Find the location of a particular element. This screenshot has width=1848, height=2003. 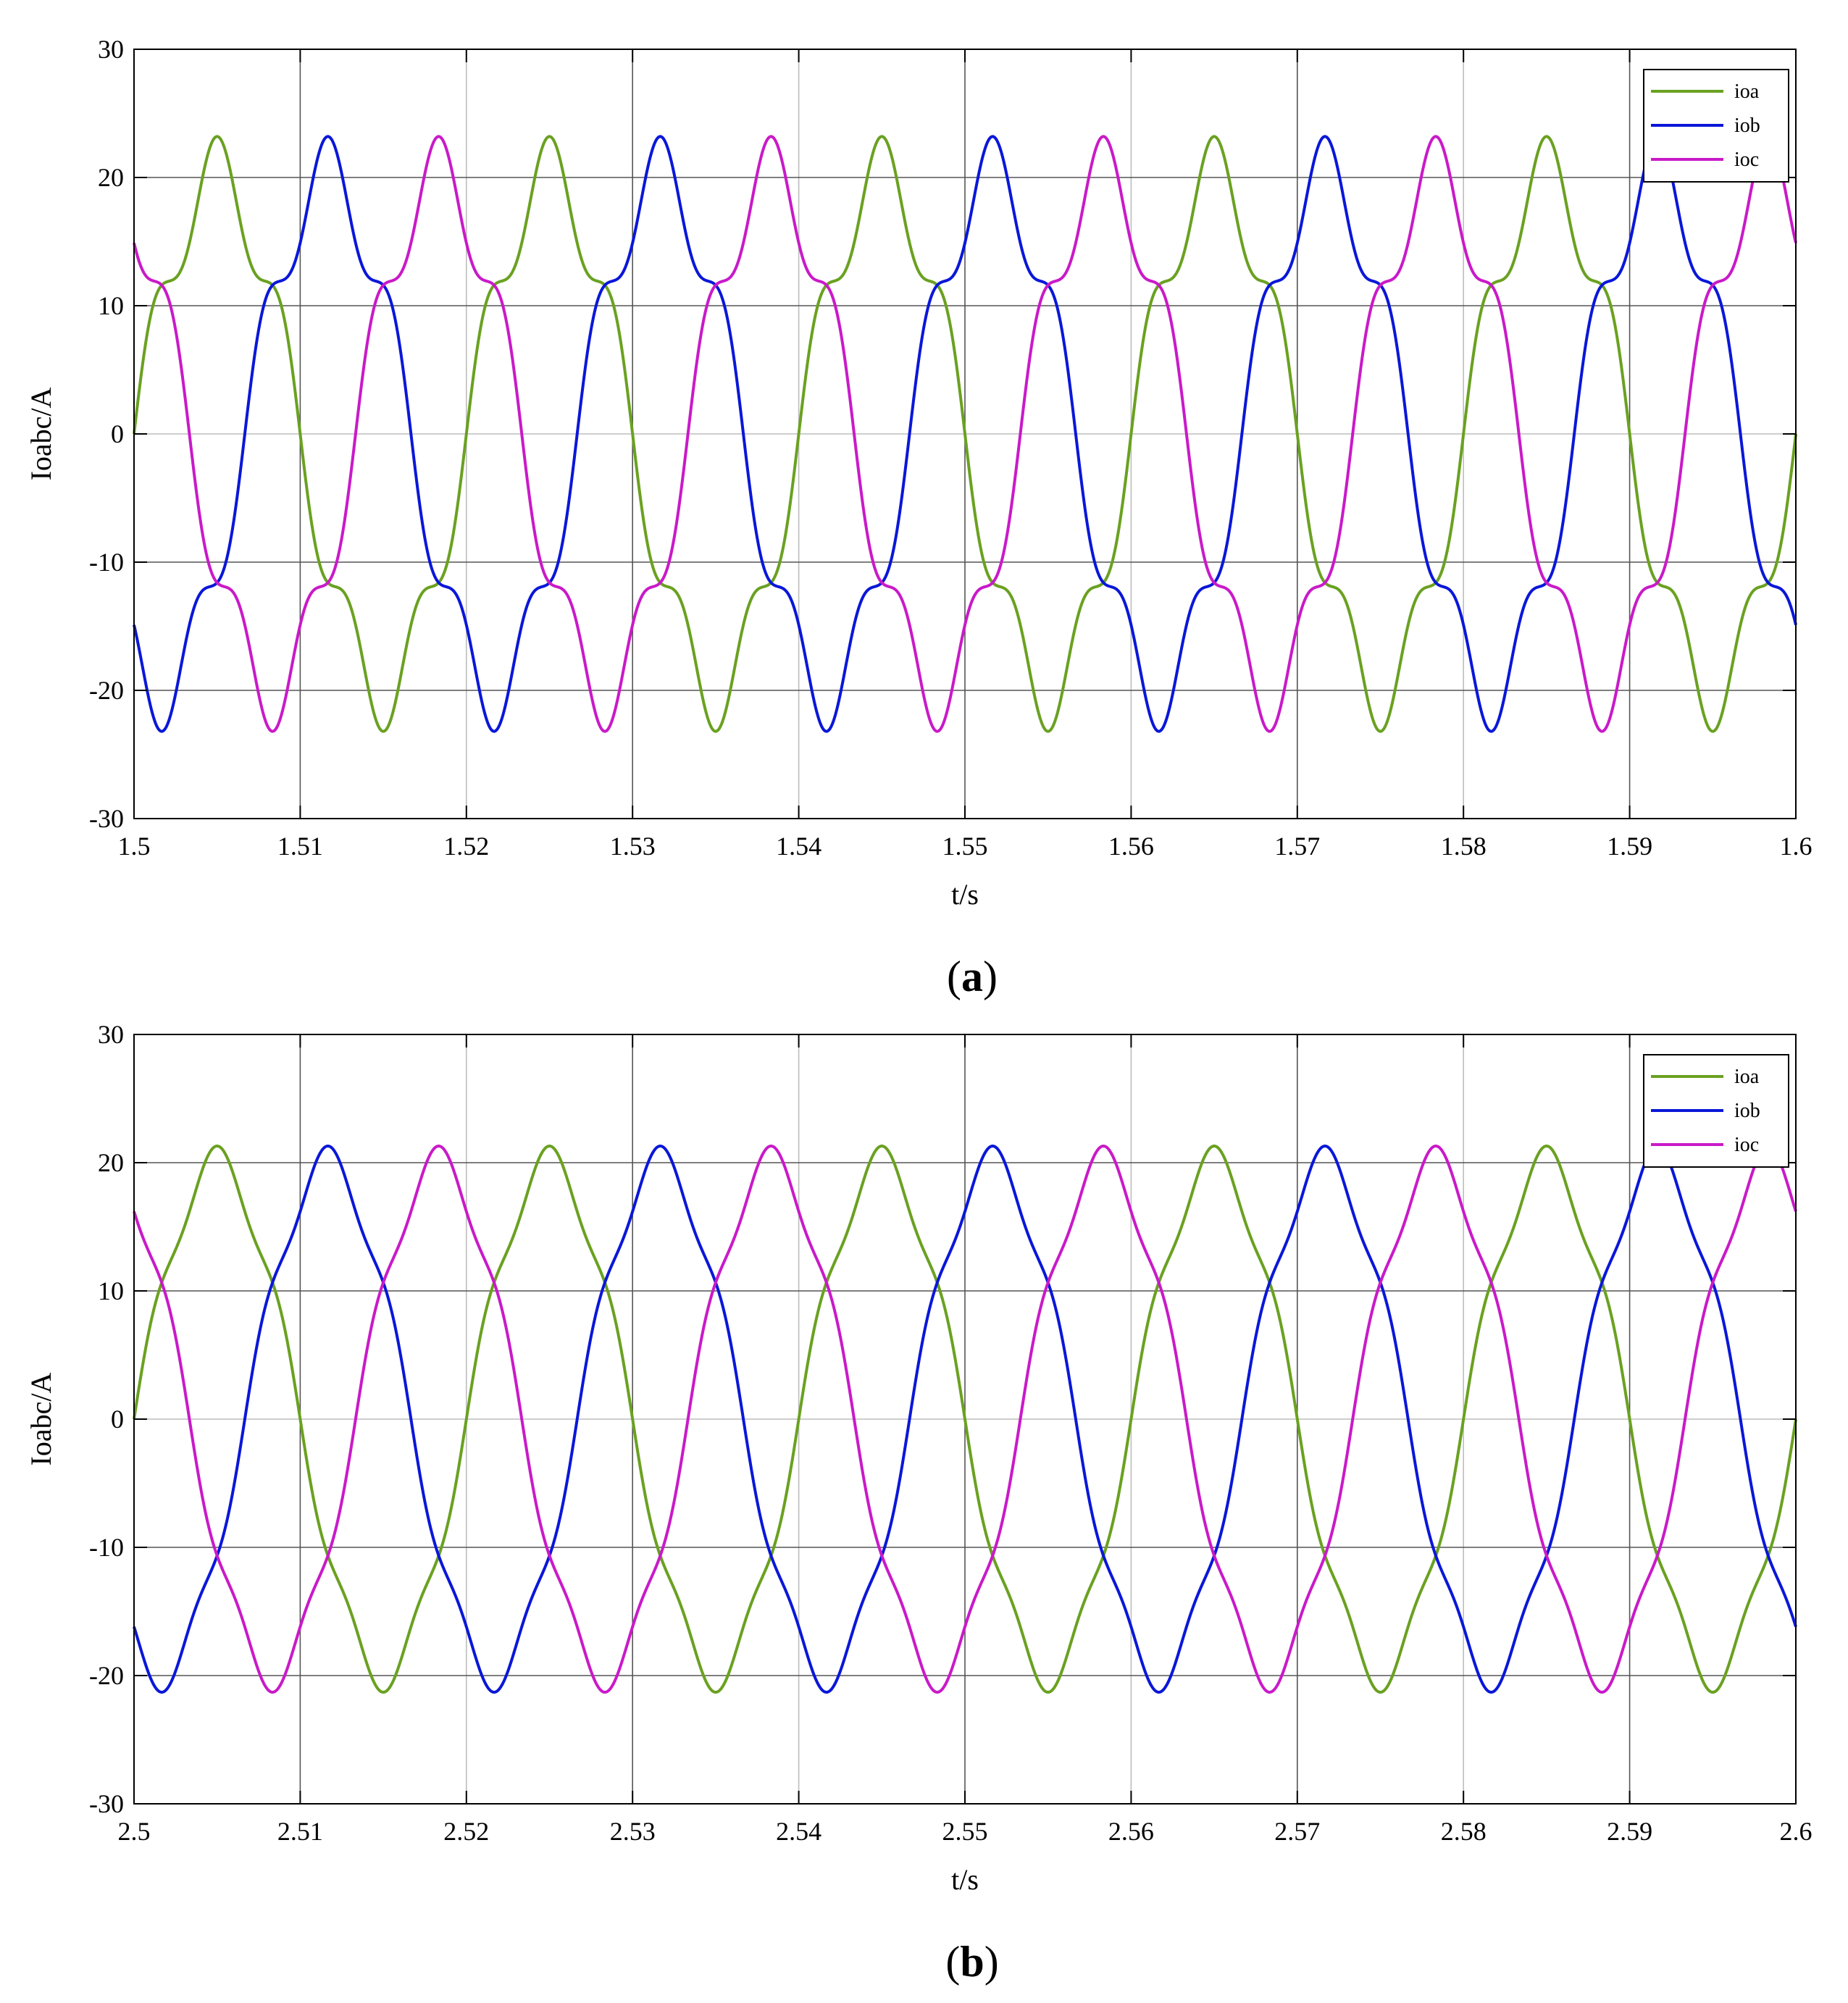

x-tick-label: 1.52 is located at coordinates (466, 846).